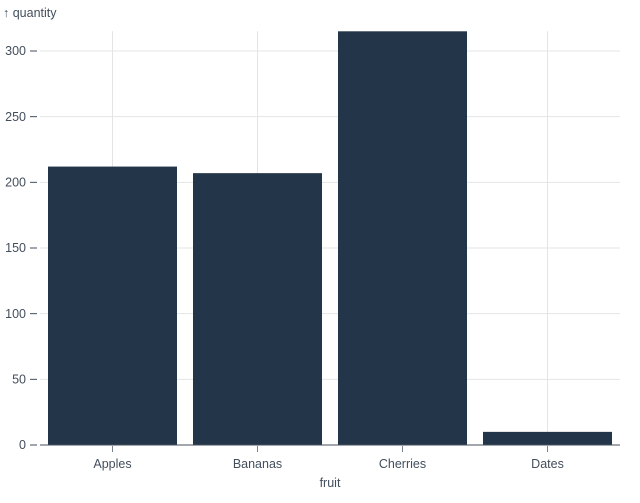 Image resolution: width=640 pixels, height=503 pixels. What do you see at coordinates (15, 117) in the screenshot?
I see `y-tick-label: 250` at bounding box center [15, 117].